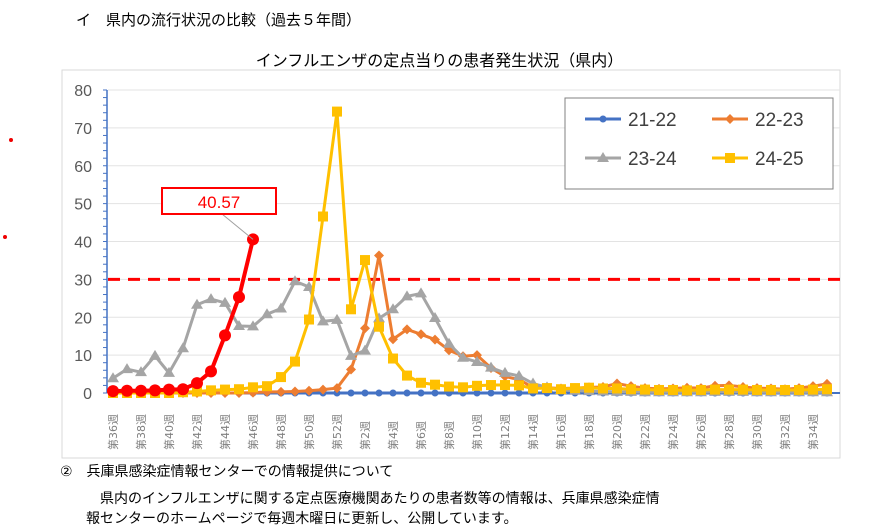 This screenshot has height=531, width=879. Describe the element at coordinates (337, 432) in the screenshot. I see `x-tick-label: 第52週` at that location.